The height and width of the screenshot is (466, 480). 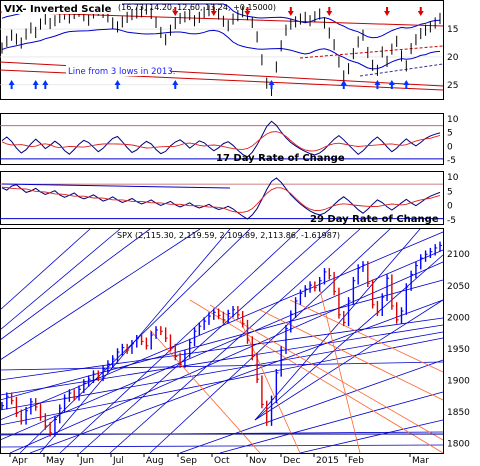 I want to click on spx-x-tick-label: Dec, so click(x=291, y=461).